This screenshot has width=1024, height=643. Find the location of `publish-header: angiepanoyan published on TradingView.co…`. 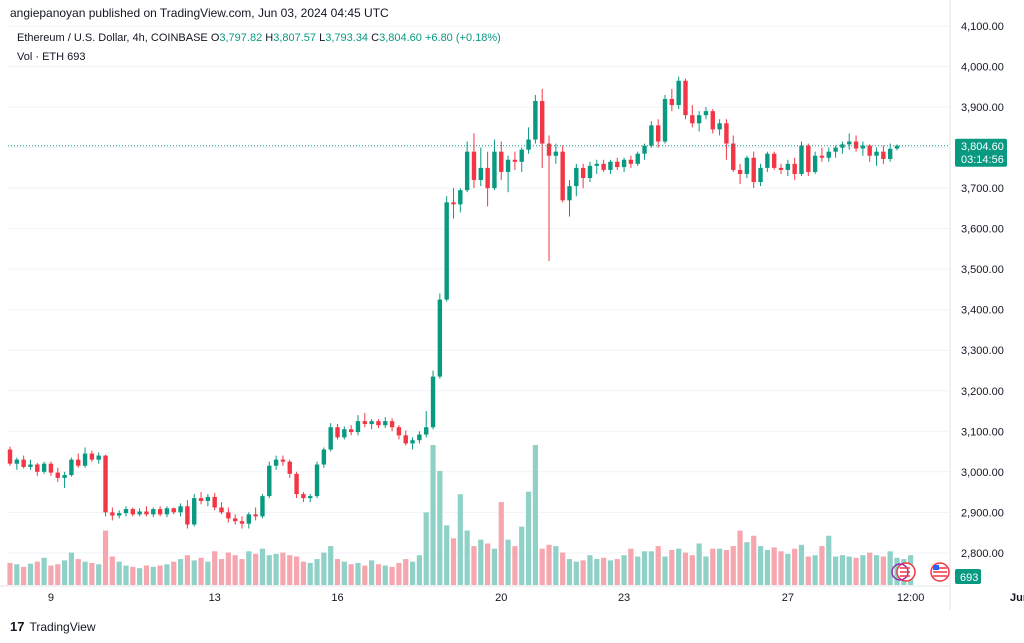

publish-header: angiepanoyan published on TradingView.co… is located at coordinates (199, 13).